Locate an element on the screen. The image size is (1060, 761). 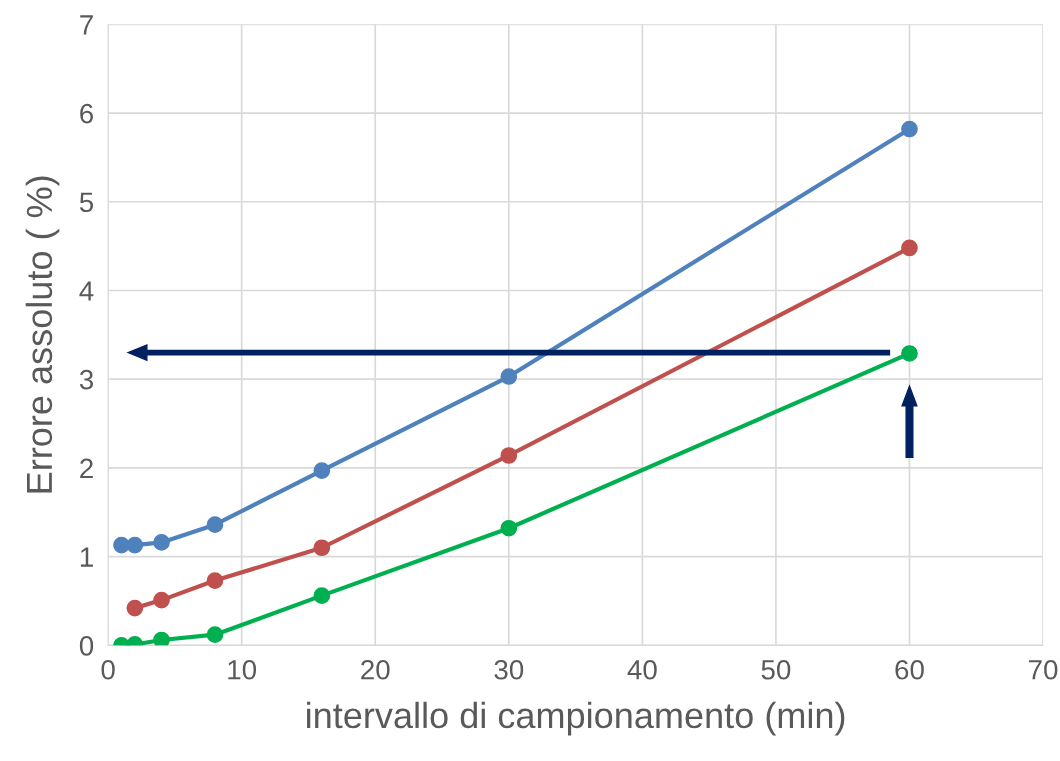
y-tick-label: 4 is located at coordinates (86, 291).